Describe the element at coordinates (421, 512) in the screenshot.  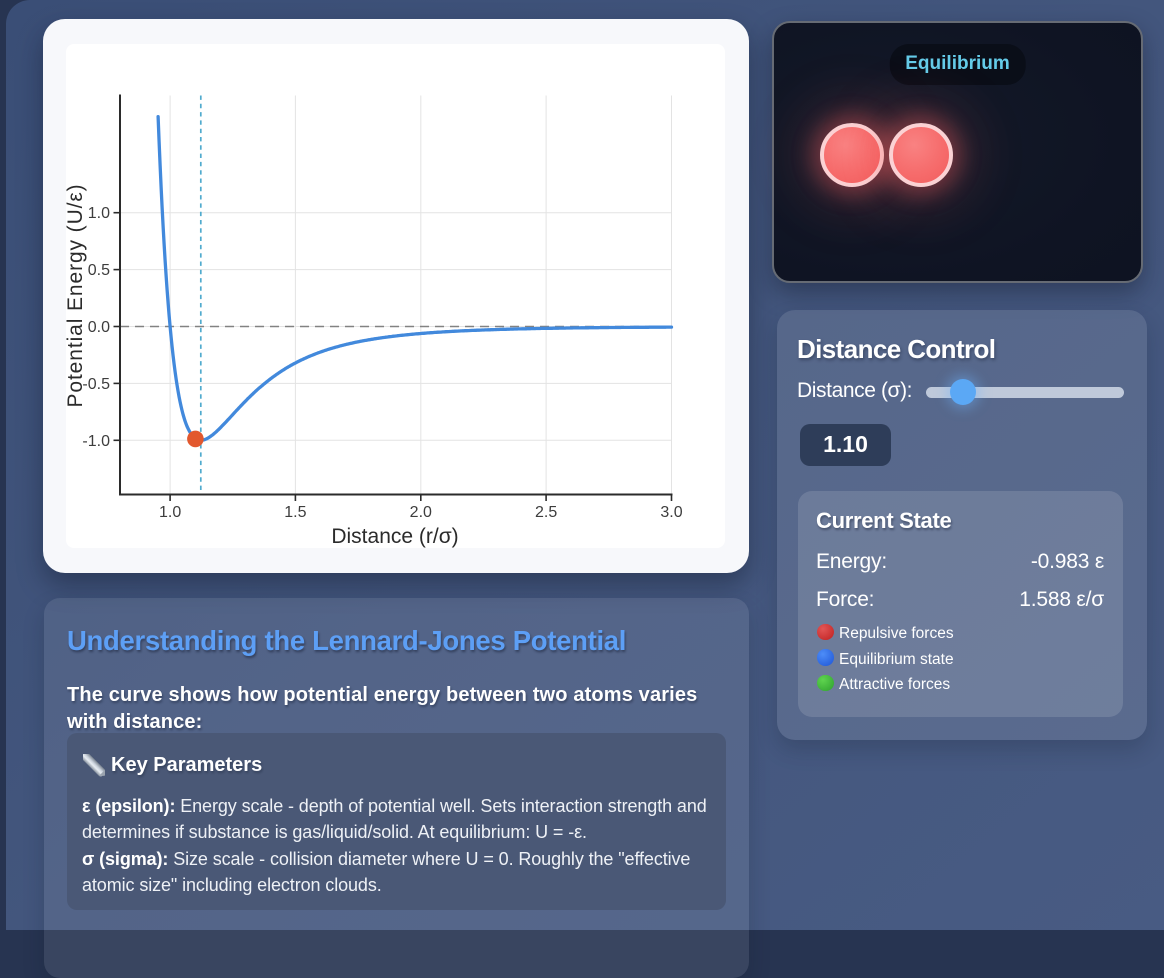
I see `svg-text: 2.0` at that location.